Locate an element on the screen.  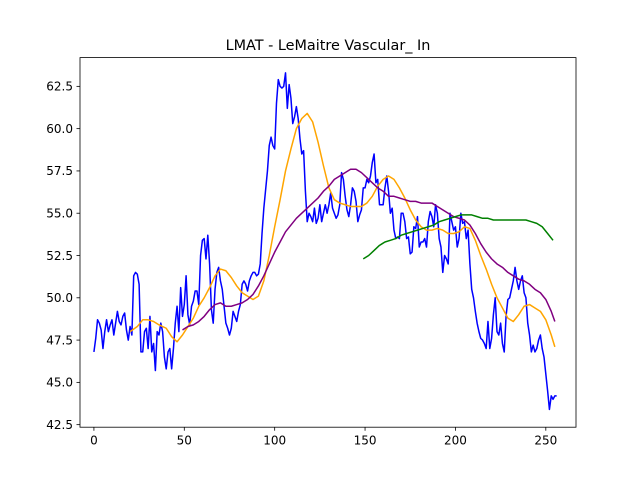
x-tick-label: 150 is located at coordinates (365, 441).